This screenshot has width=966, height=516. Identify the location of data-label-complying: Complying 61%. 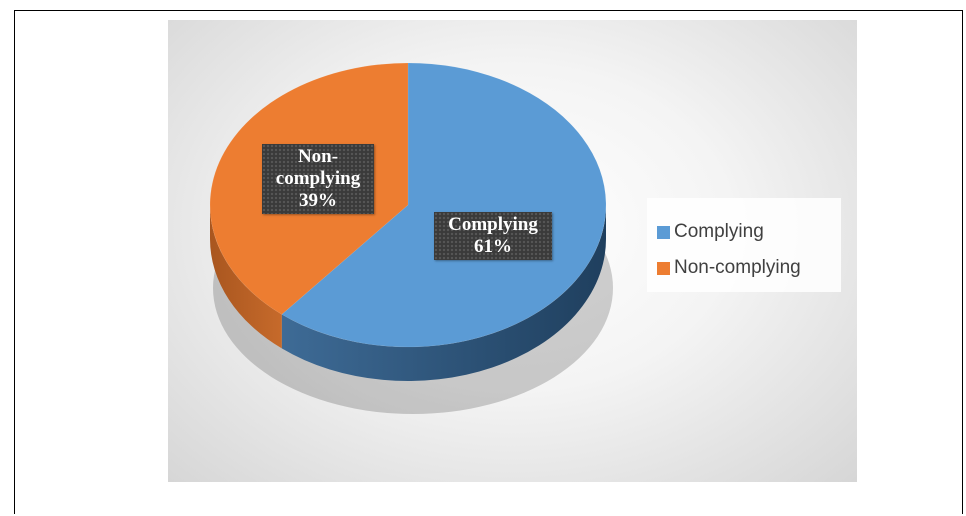
(493, 236).